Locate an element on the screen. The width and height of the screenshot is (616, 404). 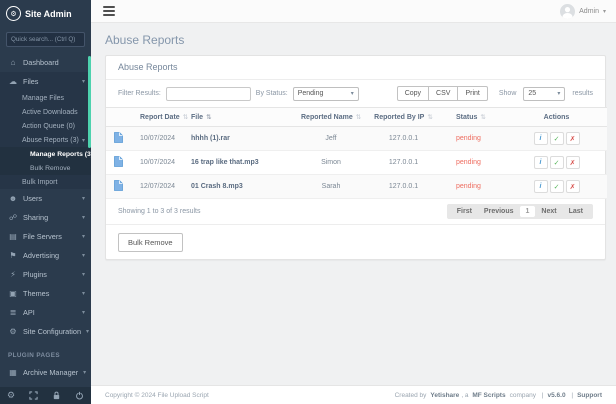
support-link: Support is located at coordinates (589, 395).